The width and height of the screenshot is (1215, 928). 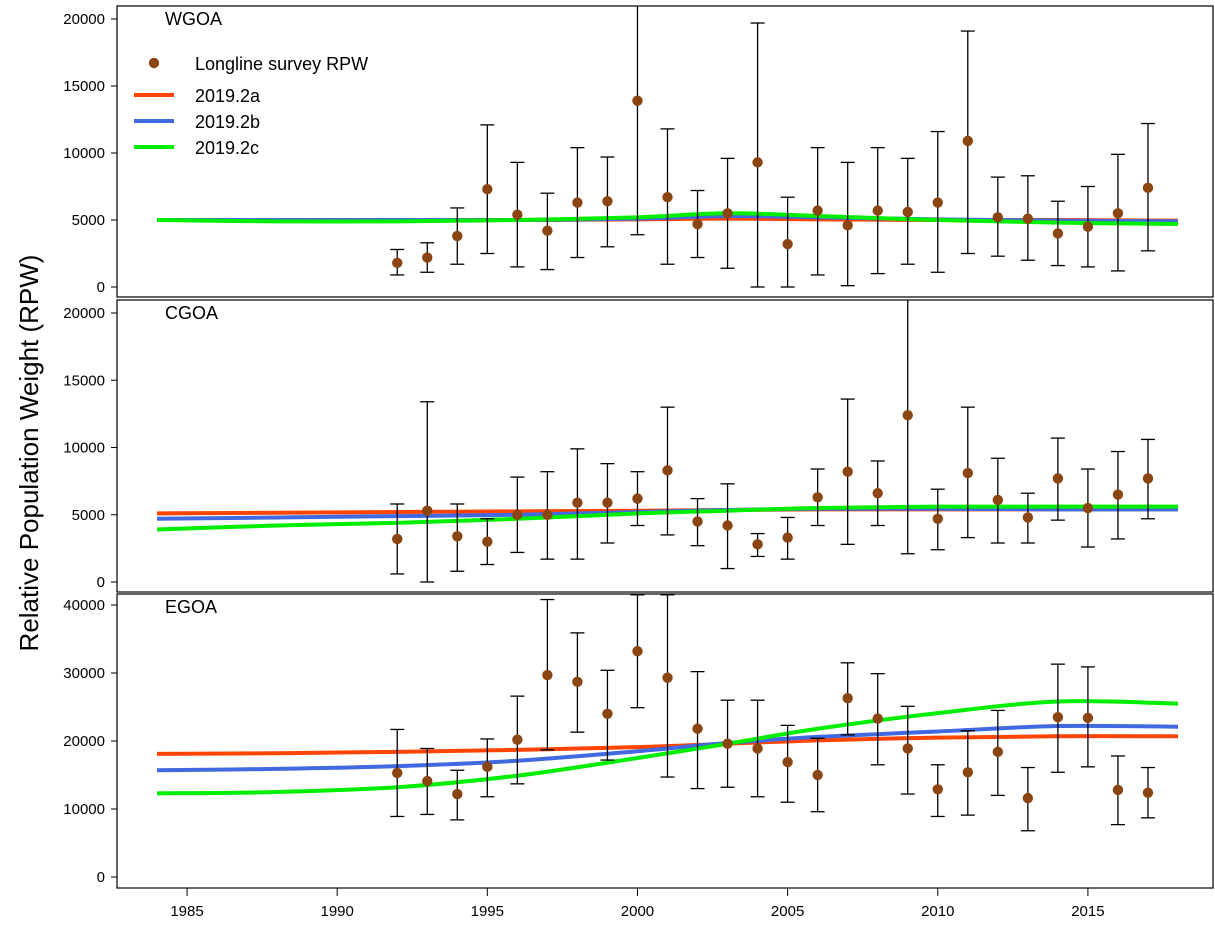 I want to click on y-axis-label: Relative Population Weight (RPW), so click(x=29, y=453).